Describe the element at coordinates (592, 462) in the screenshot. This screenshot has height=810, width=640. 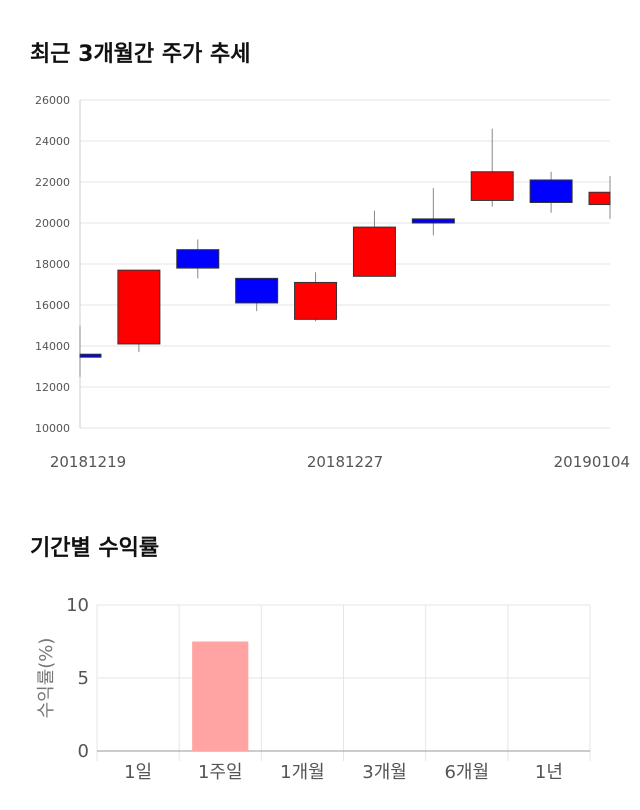
I see `x-tick-label: 20190104` at that location.